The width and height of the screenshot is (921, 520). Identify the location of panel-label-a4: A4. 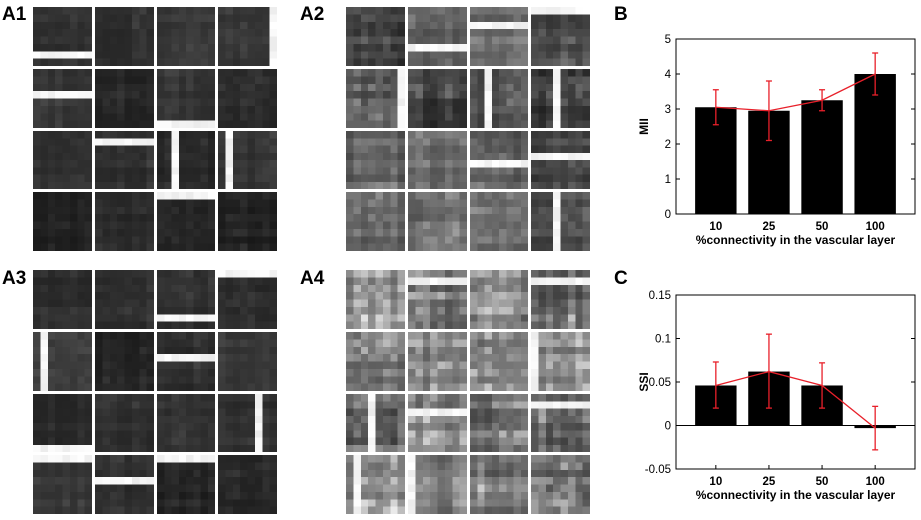
(312, 278).